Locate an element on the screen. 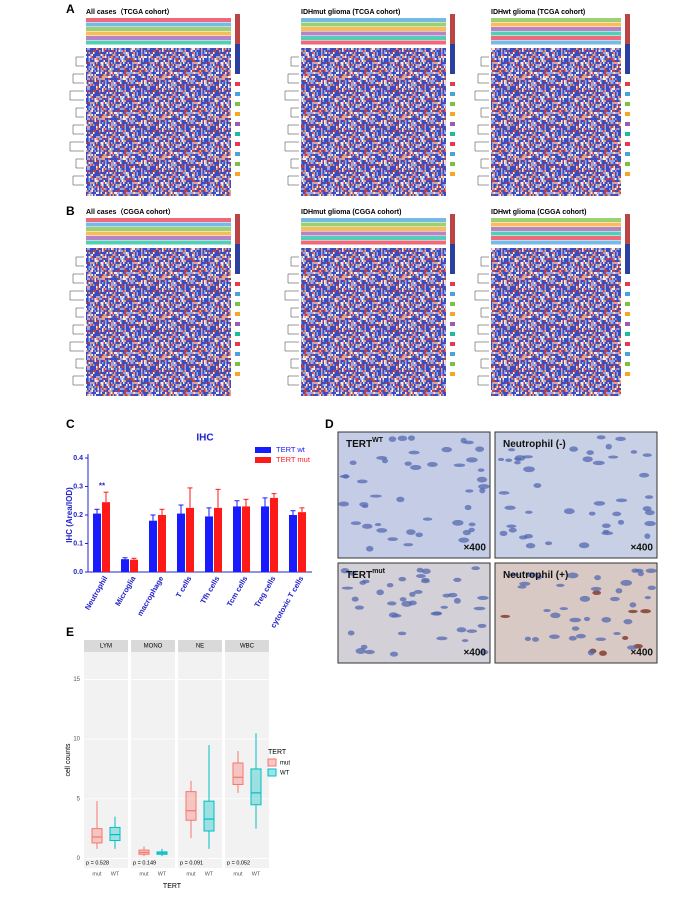  legend-label: TERT wt is located at coordinates (291, 449).